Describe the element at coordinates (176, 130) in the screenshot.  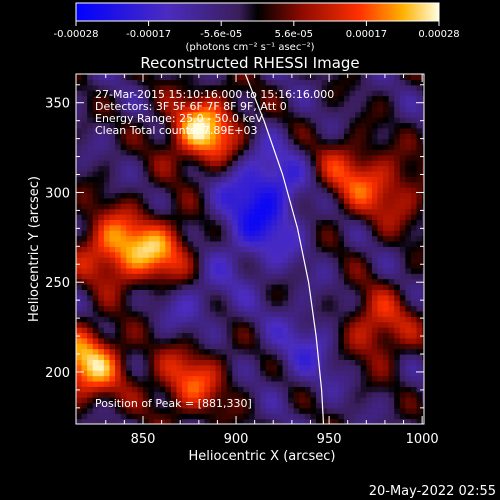
I see `annotation-clean-counts: Clean Total counts: 7.89E+03` at that location.